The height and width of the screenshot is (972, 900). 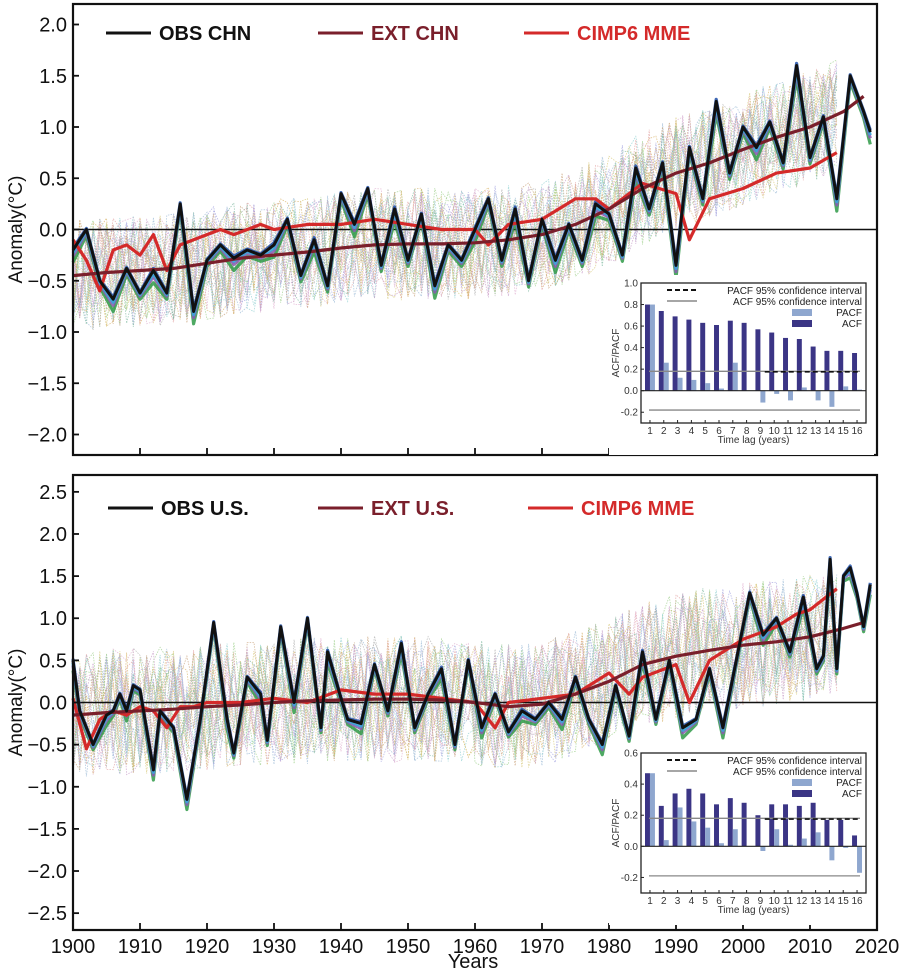 What do you see at coordinates (877, 947) in the screenshot?
I see `x-tick-label: 2020` at bounding box center [877, 947].